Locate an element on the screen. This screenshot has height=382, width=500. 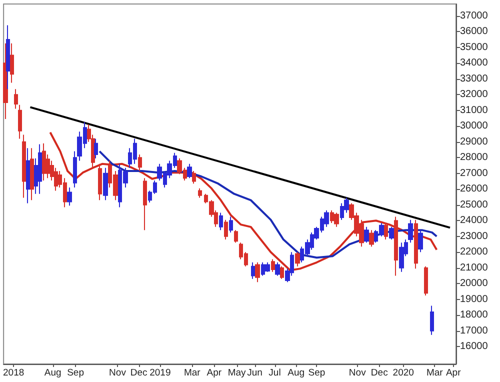
y-tick-label: 32000 is located at coordinates (474, 94).